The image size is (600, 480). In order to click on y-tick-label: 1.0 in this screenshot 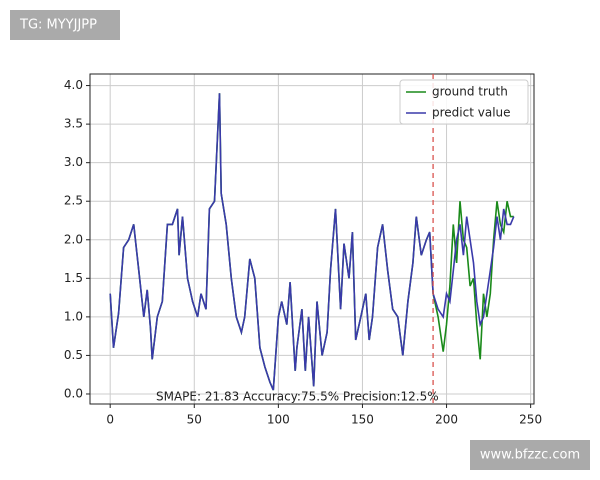, I will do `click(73, 316)`.